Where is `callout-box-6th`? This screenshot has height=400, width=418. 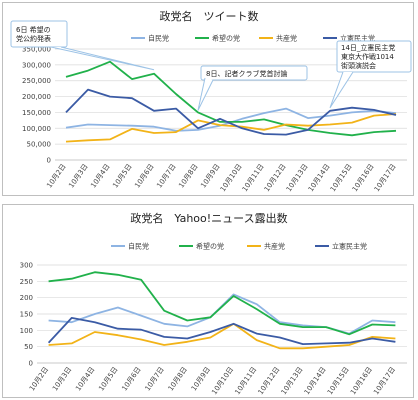 callout-box-6th is located at coordinates (39, 34).